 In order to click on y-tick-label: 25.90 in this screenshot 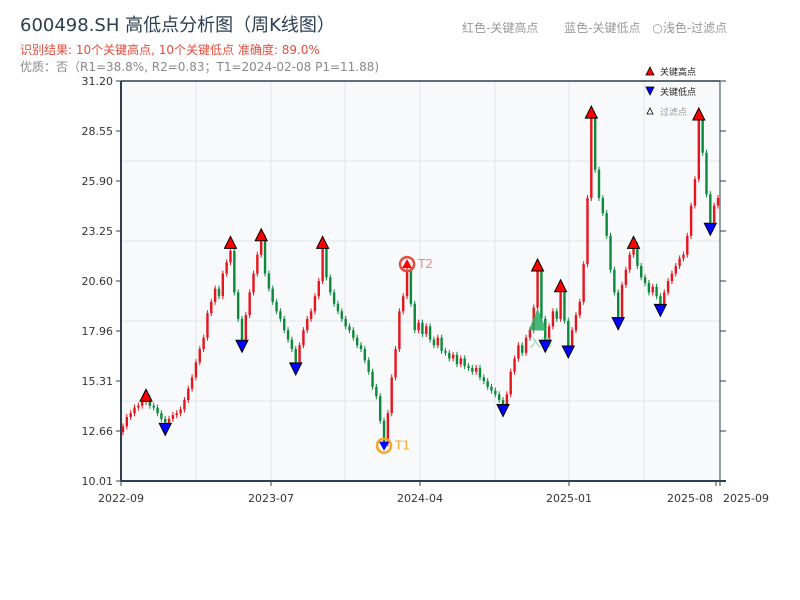, I will do `click(98, 181)`.